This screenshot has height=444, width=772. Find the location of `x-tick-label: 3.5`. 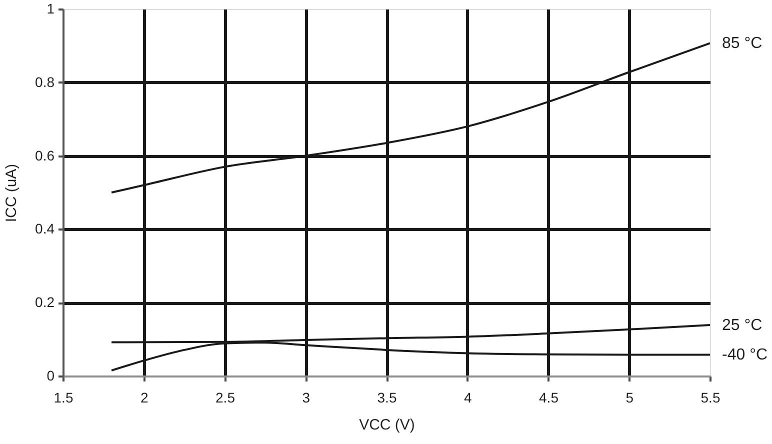

x-tick-label: 3.5 is located at coordinates (387, 398).